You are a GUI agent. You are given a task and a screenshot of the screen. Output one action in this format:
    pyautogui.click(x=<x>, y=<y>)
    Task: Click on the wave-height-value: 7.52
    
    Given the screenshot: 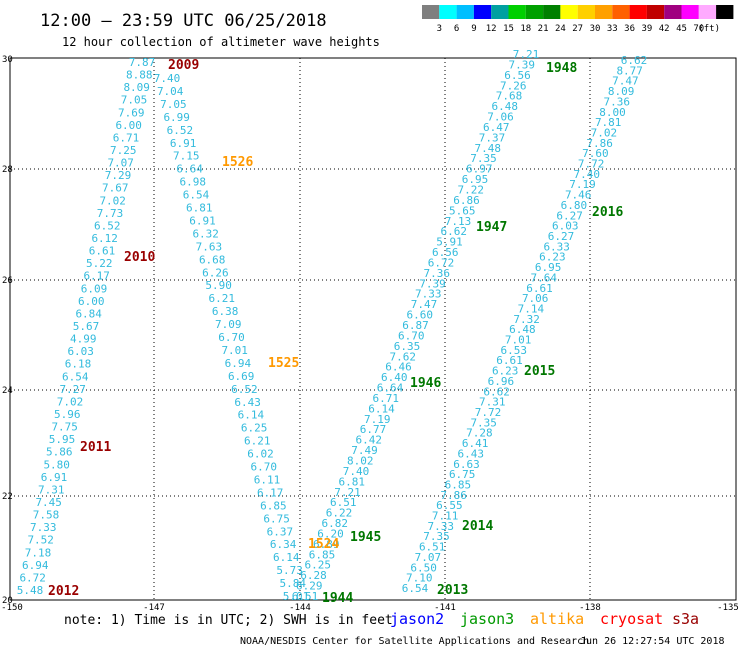 What is the action you would take?
    pyautogui.click(x=40, y=540)
    